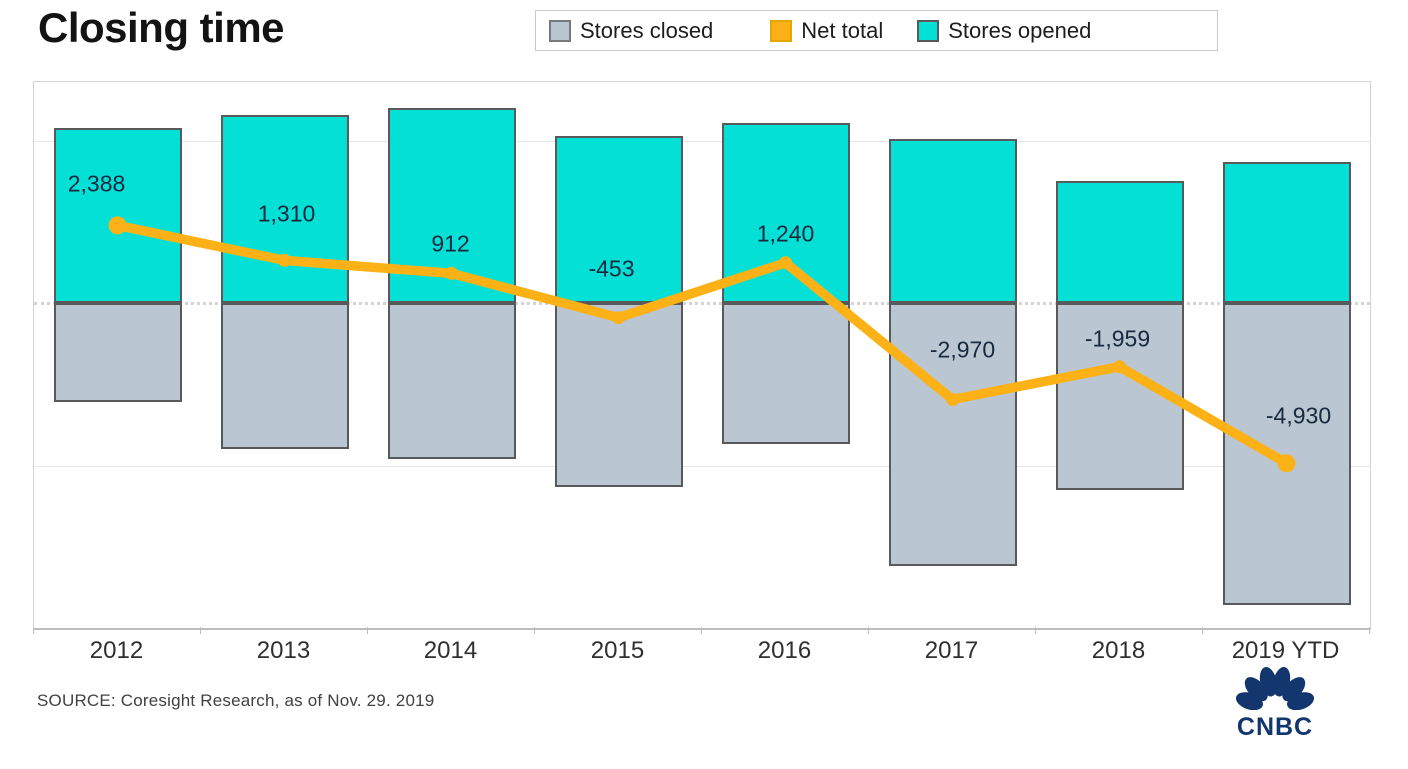  What do you see at coordinates (116, 650) in the screenshot?
I see `x-label-2012: 2012` at bounding box center [116, 650].